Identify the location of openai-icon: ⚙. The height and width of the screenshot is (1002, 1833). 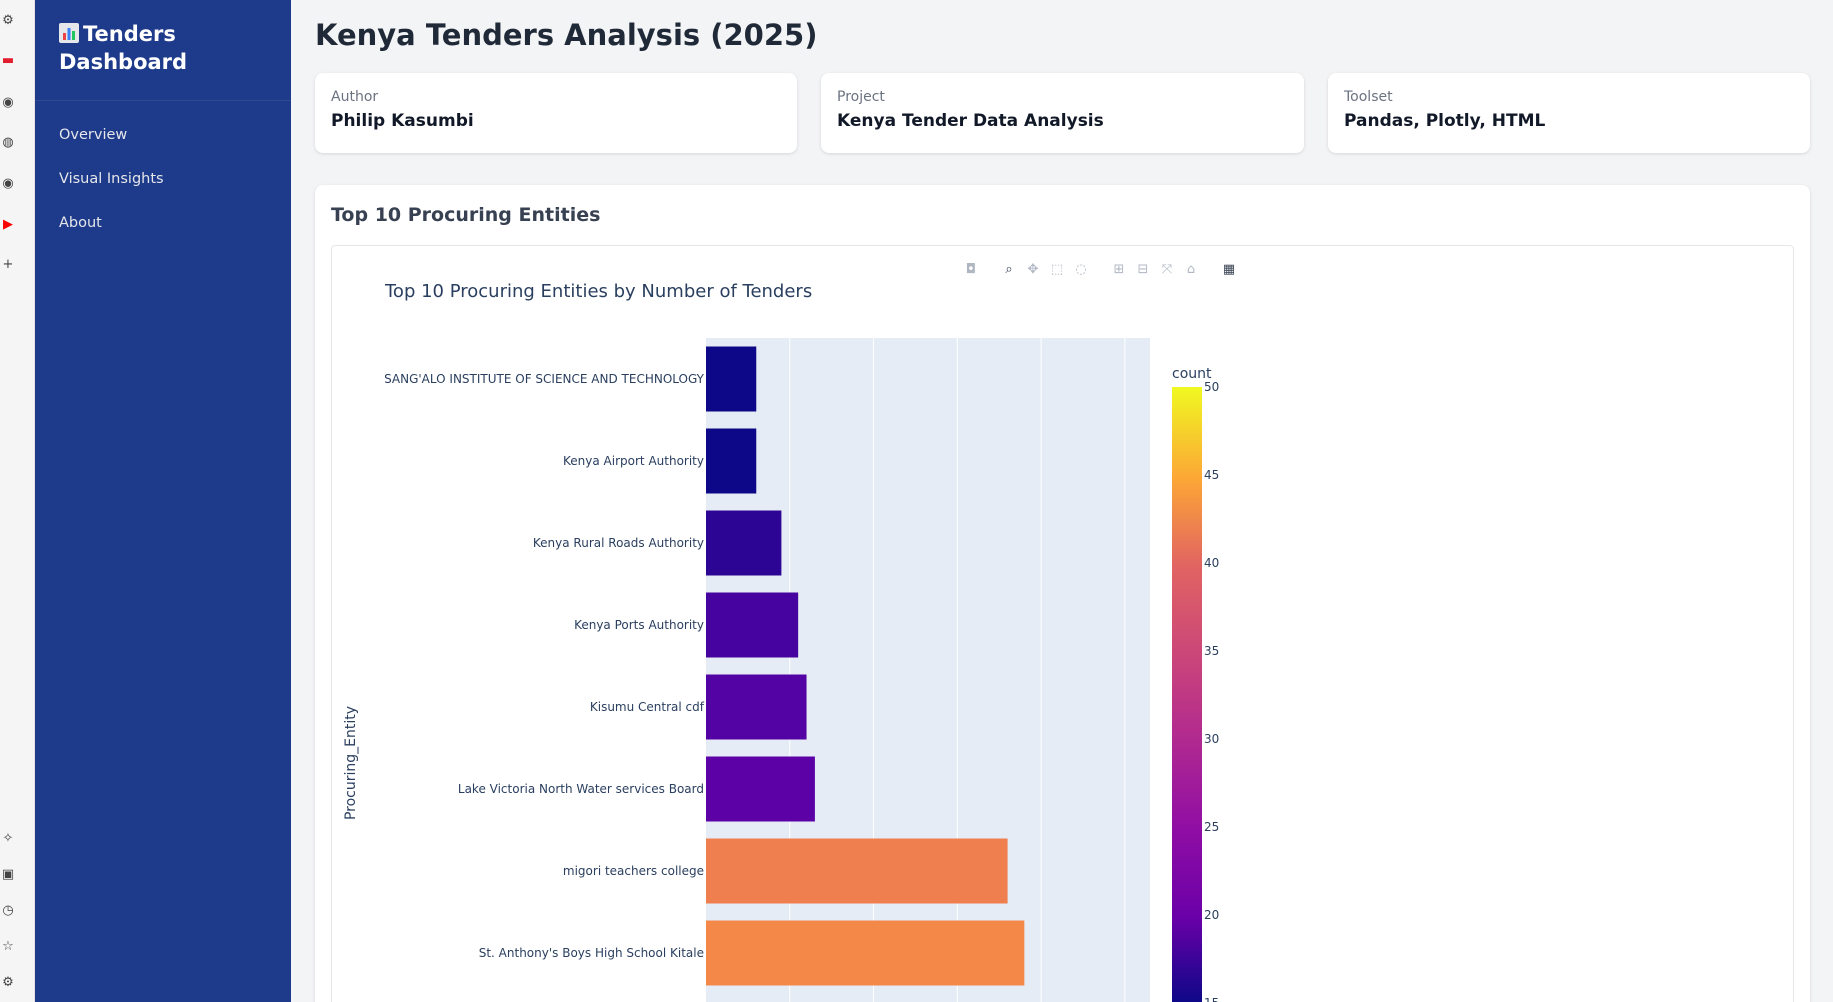
(8, 20).